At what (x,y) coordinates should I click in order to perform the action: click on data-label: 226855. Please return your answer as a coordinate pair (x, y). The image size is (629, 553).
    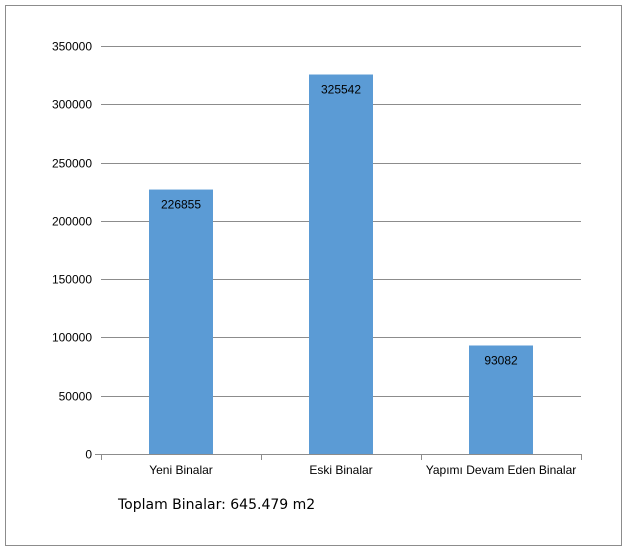
    Looking at the image, I should click on (181, 205).